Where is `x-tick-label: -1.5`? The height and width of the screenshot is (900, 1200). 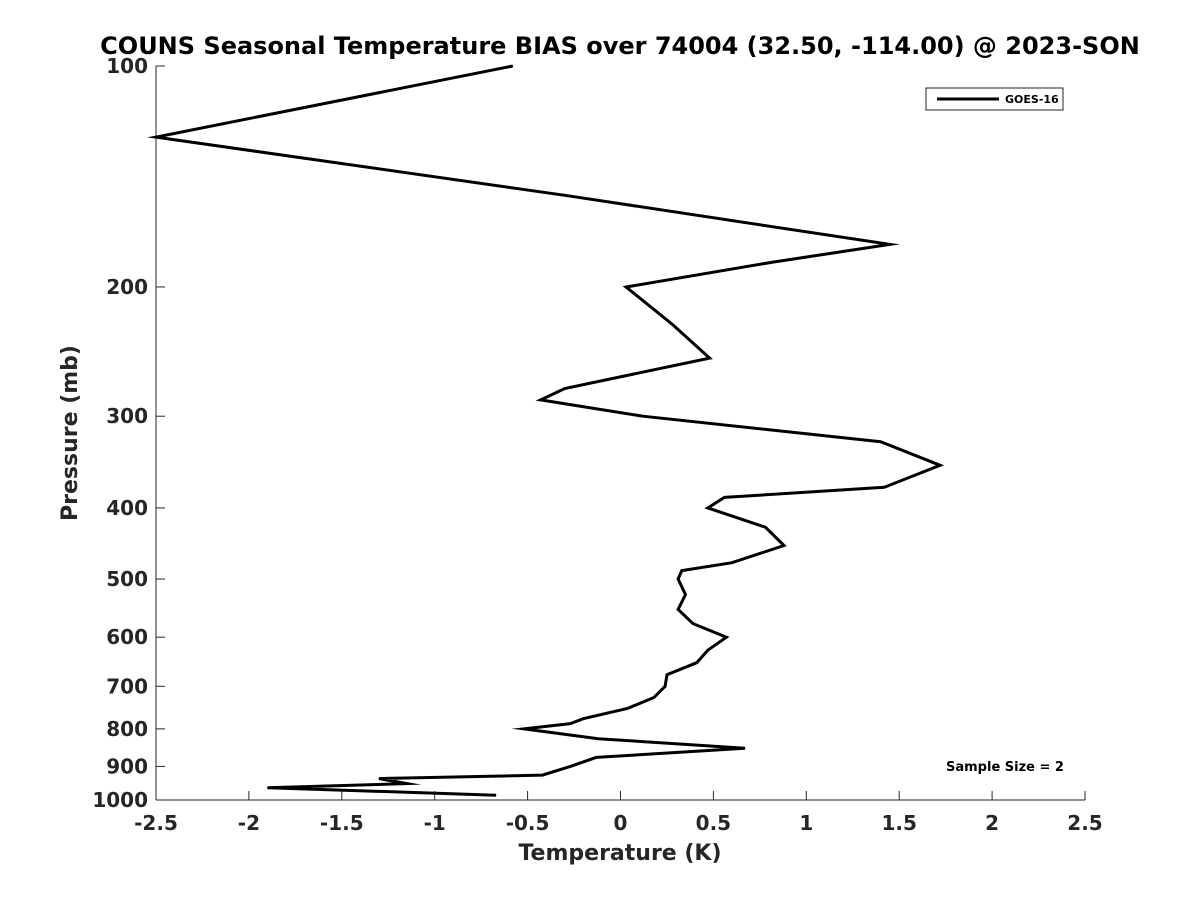 x-tick-label: -1.5 is located at coordinates (342, 823).